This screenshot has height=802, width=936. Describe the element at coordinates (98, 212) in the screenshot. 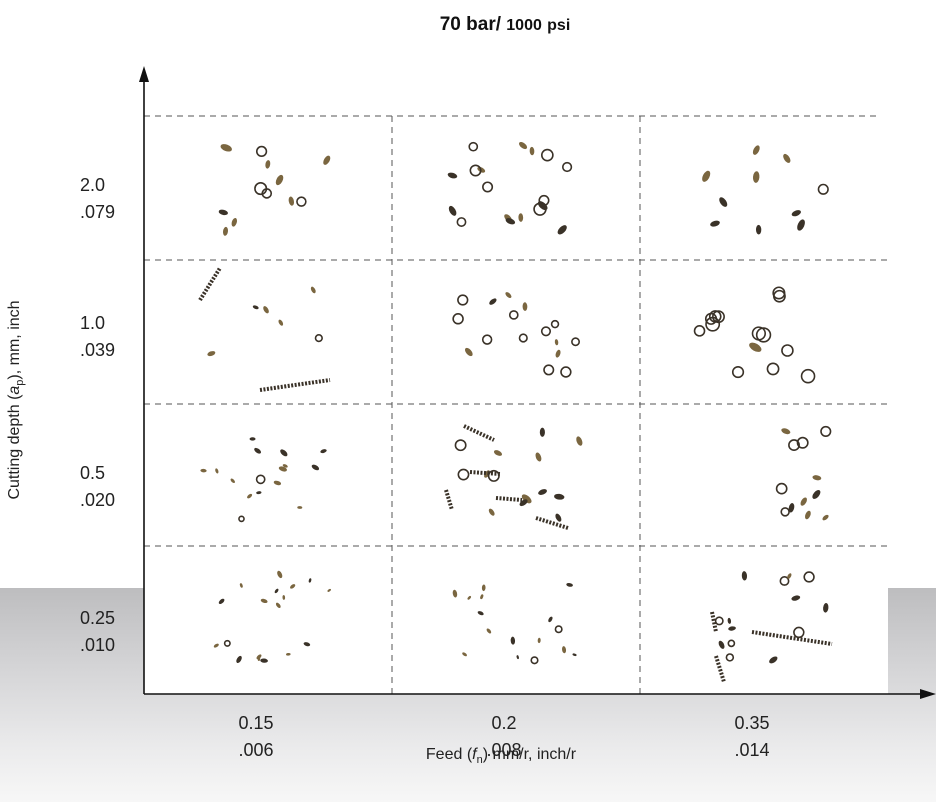

I see `y-tick-inch: .079` at that location.